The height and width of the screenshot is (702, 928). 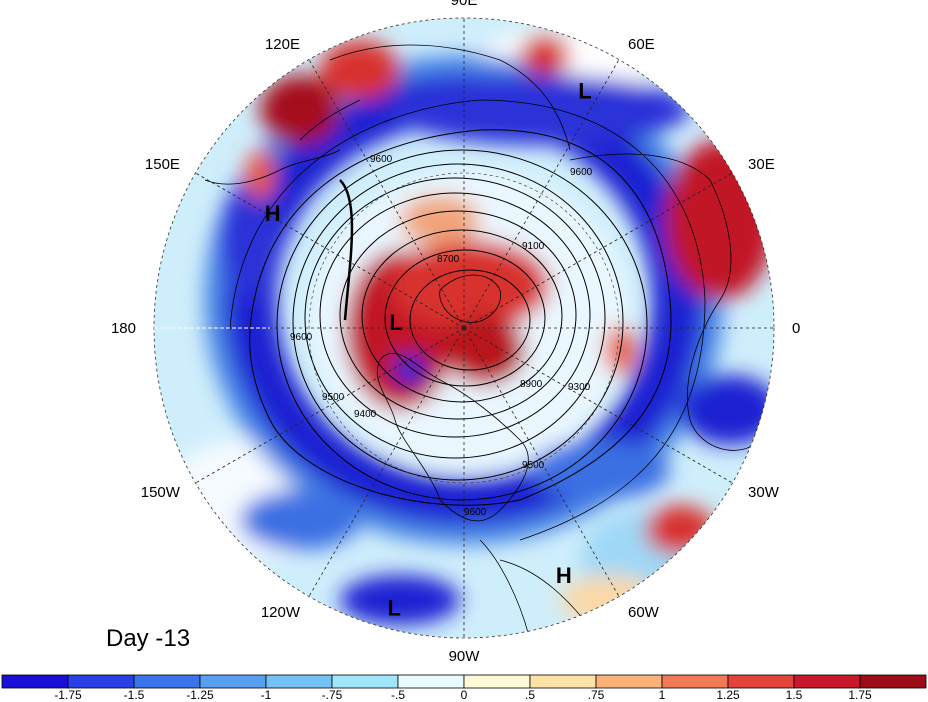 I want to click on colorbar-tick-label-1: -1.5, so click(x=134, y=695).